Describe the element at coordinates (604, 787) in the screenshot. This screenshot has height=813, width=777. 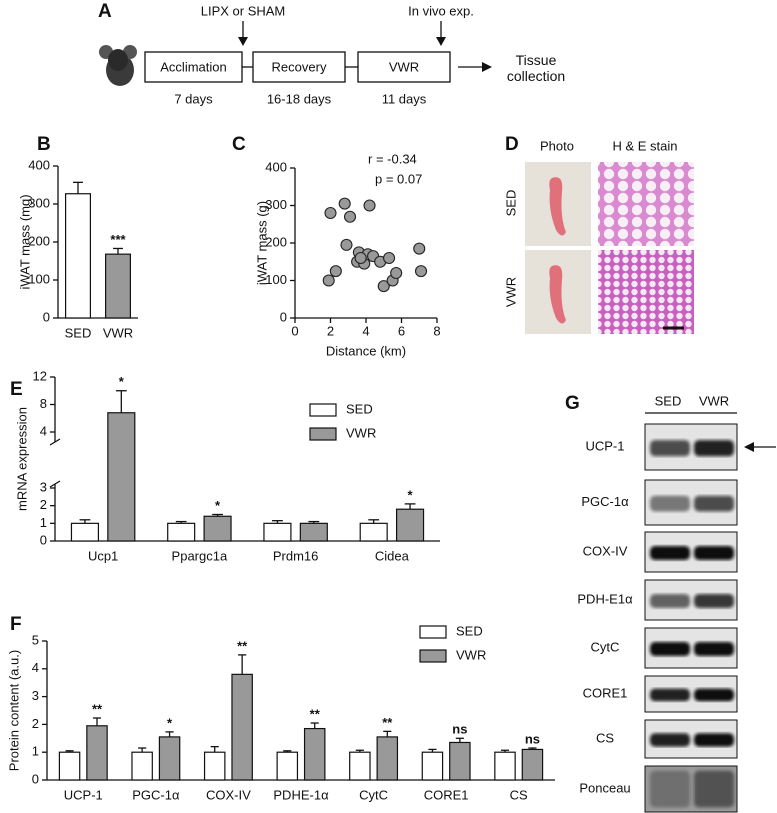
I see `blot-label: Ponceau` at that location.